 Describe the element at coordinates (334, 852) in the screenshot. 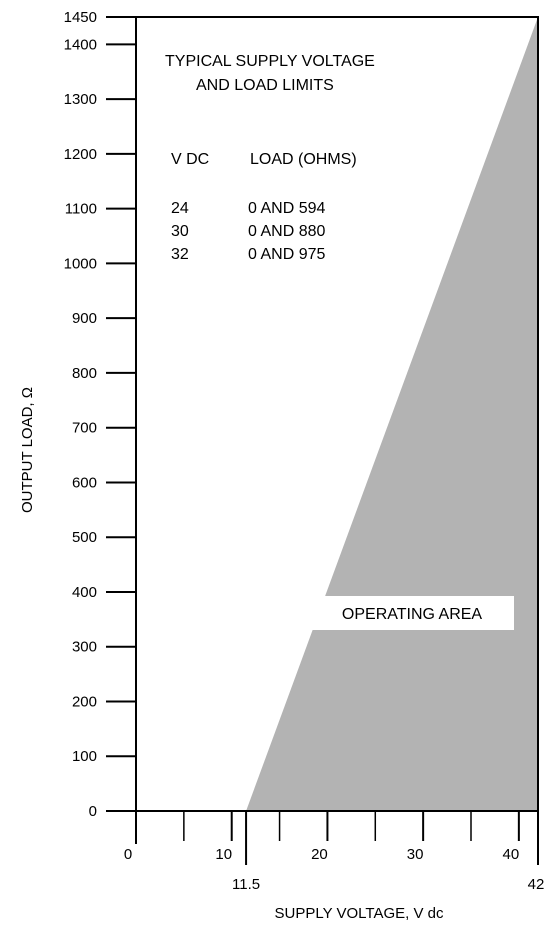

I see `x-axis-ticks: 0 10 20 30 40 11.5 42` at that location.